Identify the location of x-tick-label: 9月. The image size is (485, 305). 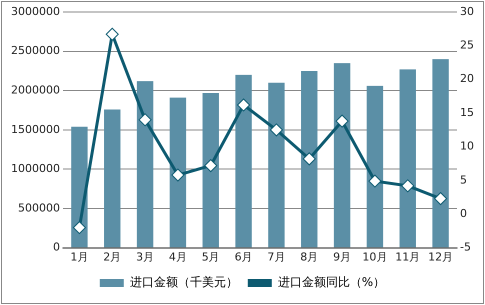
(342, 257).